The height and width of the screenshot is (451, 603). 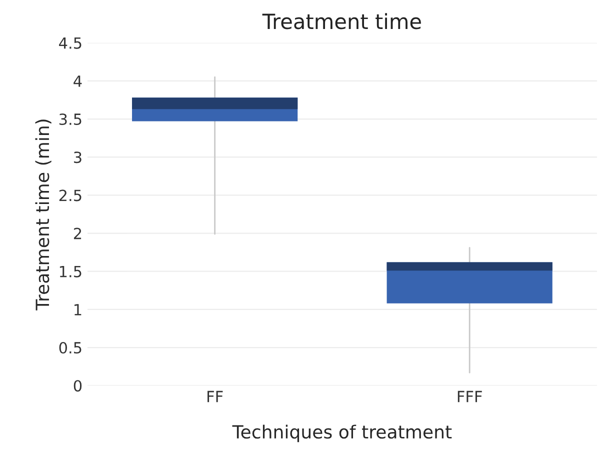 I want to click on chart-title: Treatment time, so click(x=341, y=21).